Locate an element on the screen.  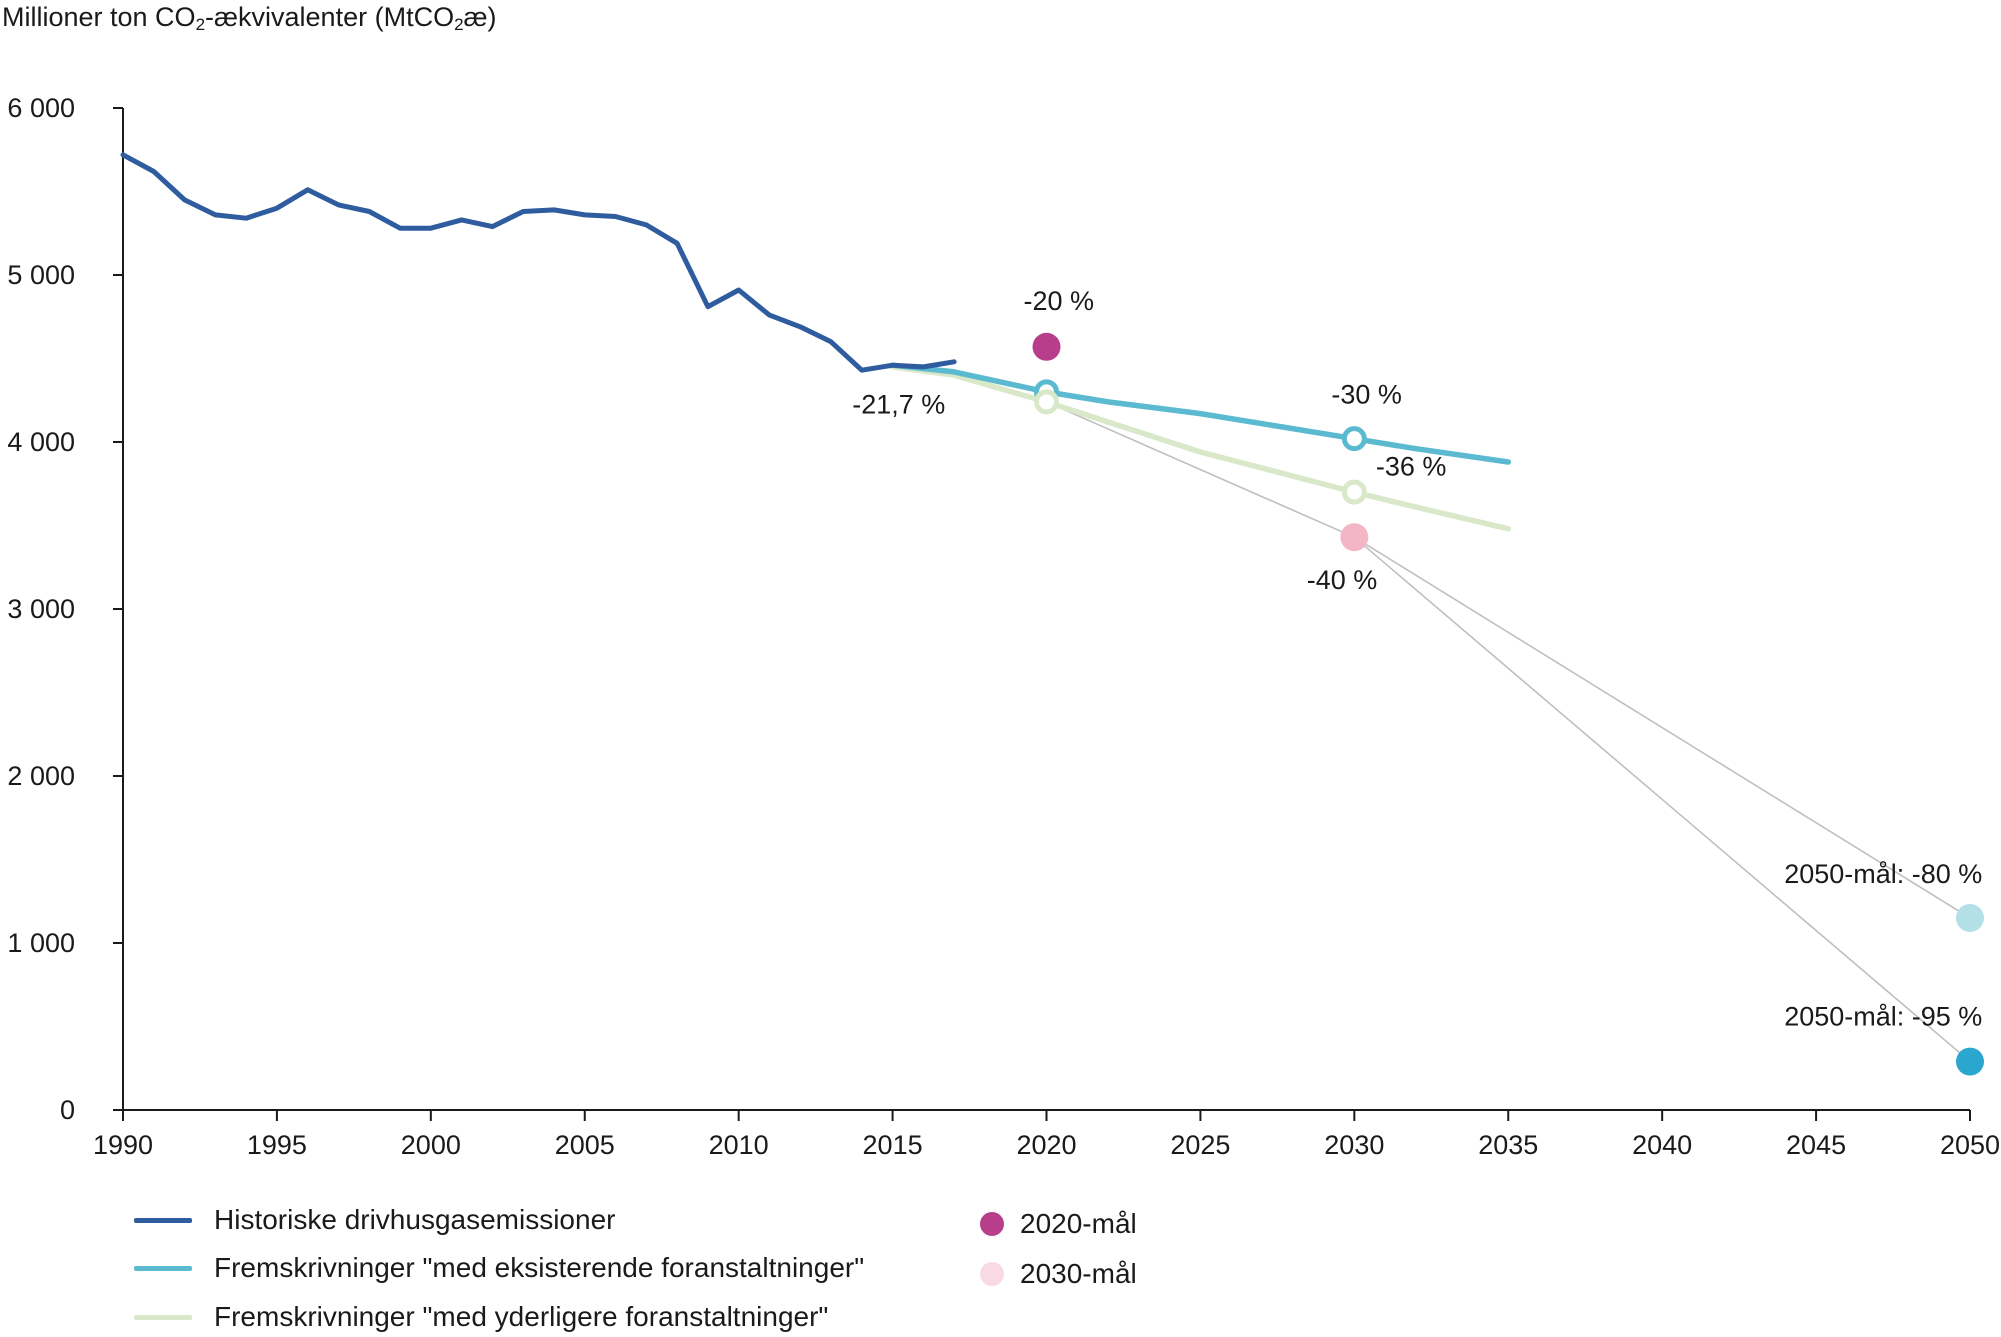
y-axis-title: Millioner ton CO2-ækvivalenter (MtCO2æ) is located at coordinates (249, 18).